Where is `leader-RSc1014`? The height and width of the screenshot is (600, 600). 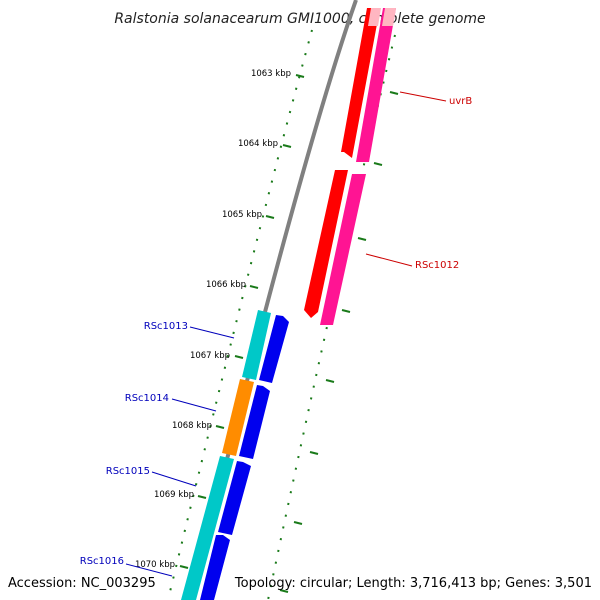
leader-RSc1014 is located at coordinates (194, 405).